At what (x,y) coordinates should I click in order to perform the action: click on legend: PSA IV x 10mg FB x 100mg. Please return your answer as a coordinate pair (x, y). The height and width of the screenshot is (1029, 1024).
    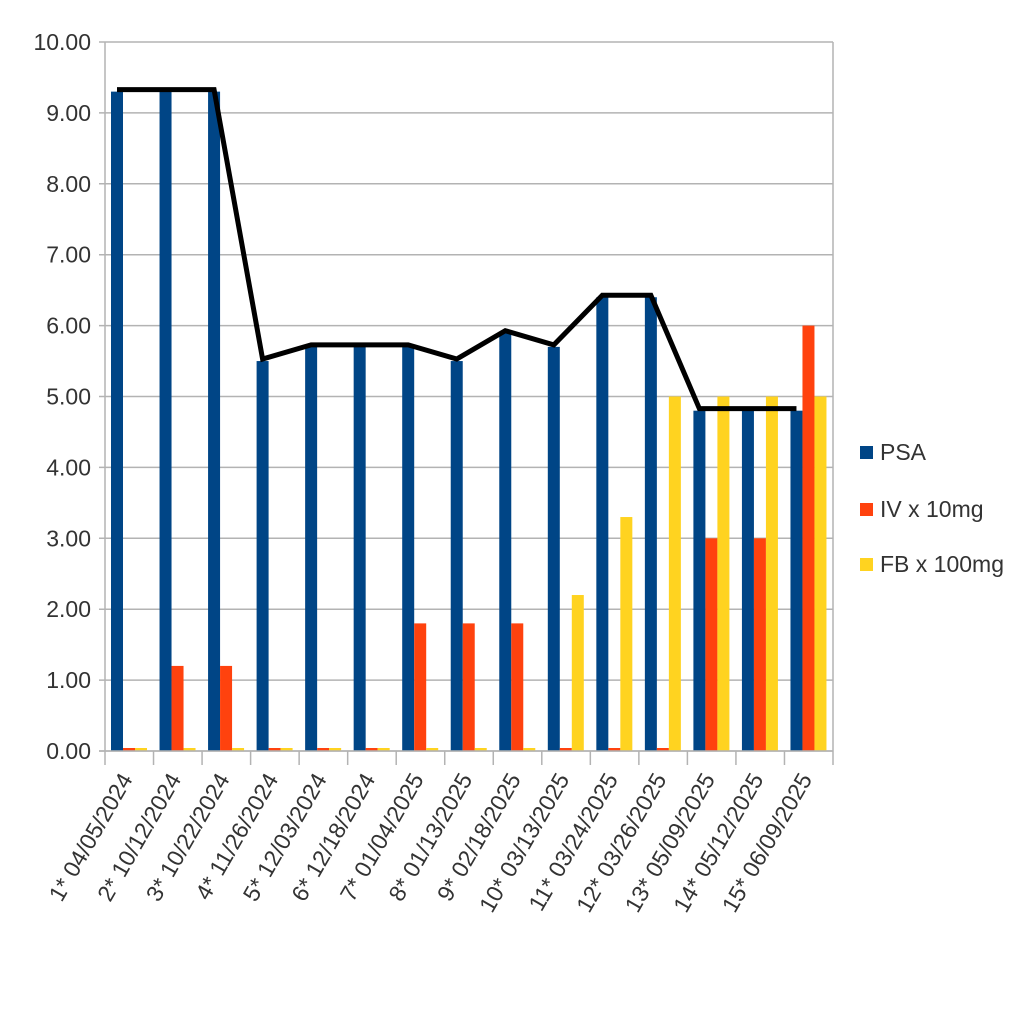
    Looking at the image, I should click on (932, 508).